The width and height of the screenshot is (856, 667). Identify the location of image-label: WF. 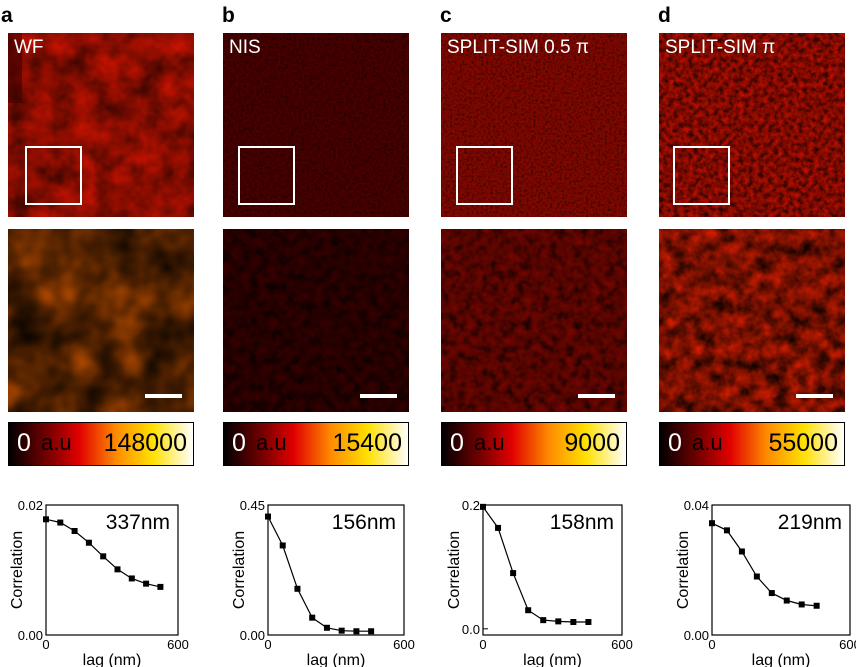
(29, 47).